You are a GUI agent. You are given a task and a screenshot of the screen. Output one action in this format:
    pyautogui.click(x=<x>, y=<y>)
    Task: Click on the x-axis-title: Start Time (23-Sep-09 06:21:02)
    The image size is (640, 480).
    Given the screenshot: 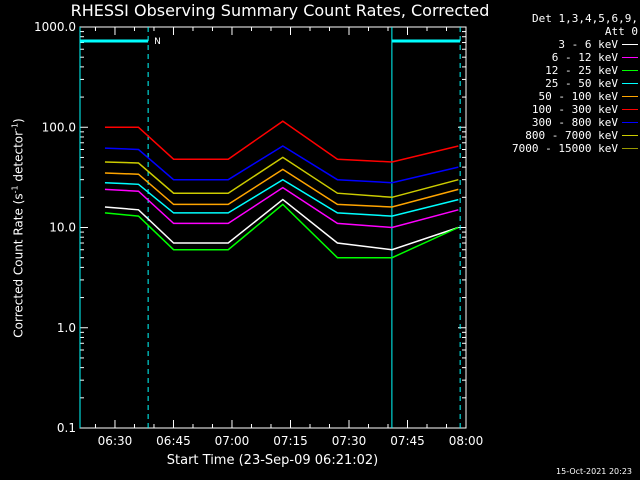 What is the action you would take?
    pyautogui.click(x=272, y=460)
    